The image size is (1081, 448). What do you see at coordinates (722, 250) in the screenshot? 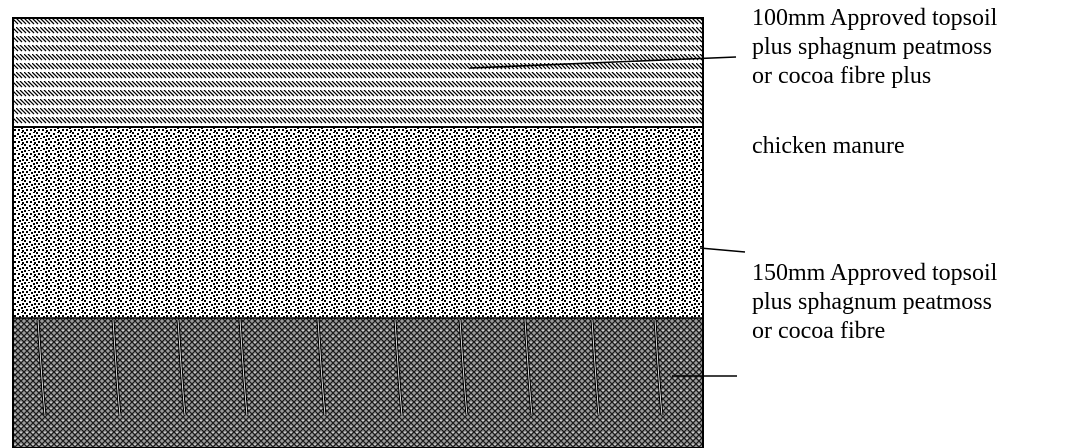
I see `leader-line-middle` at bounding box center [722, 250].